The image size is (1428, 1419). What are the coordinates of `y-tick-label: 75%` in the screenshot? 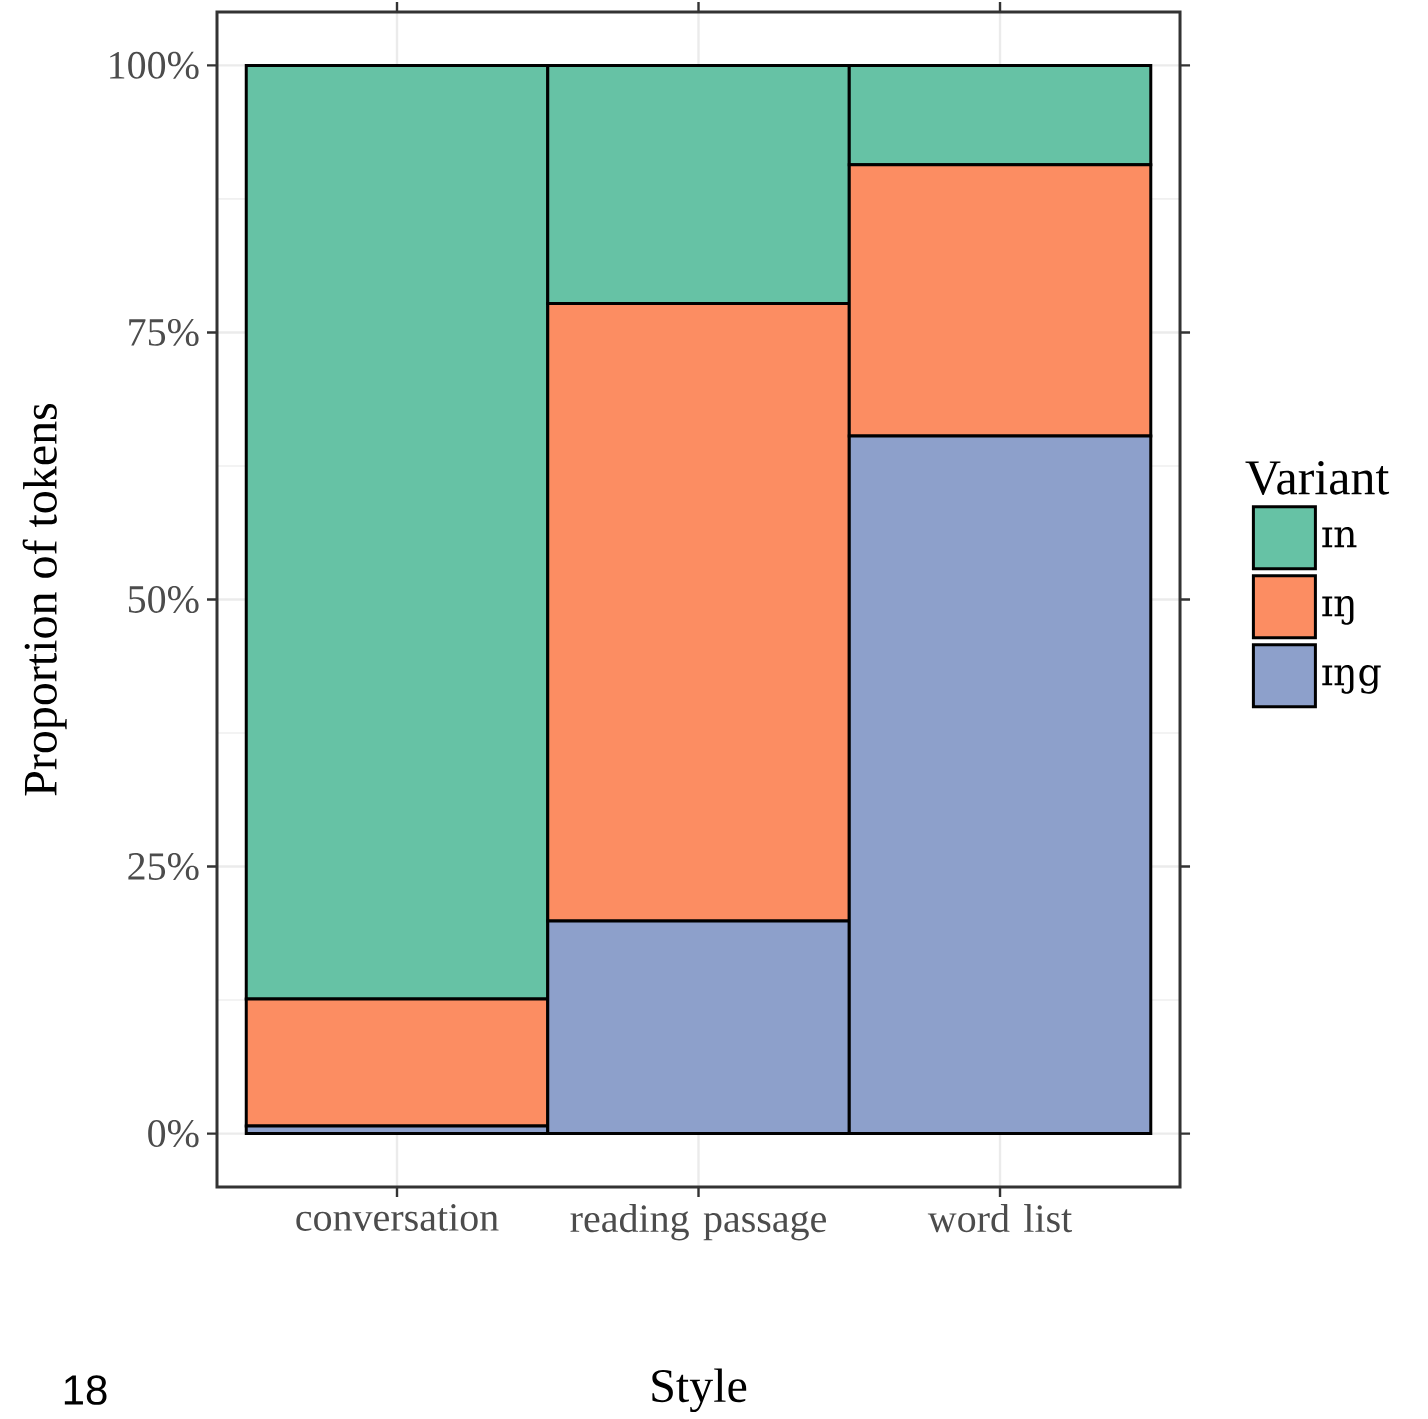 It's located at (164, 332).